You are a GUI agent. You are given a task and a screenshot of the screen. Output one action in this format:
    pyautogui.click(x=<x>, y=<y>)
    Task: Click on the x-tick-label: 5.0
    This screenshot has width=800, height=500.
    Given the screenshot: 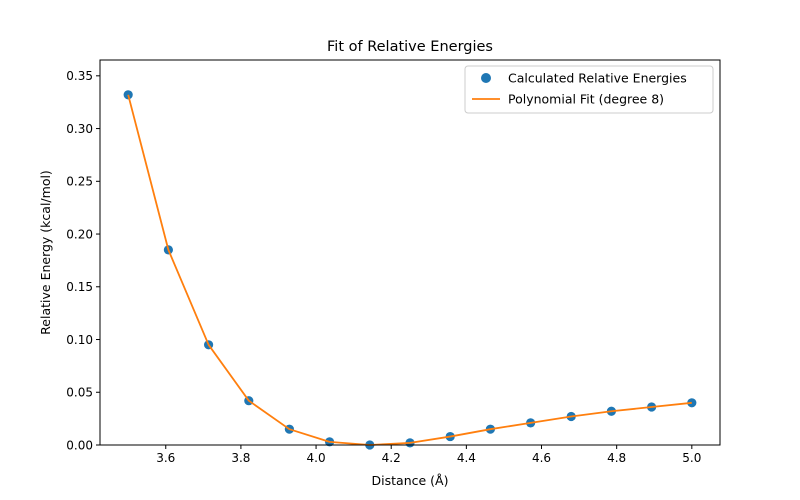 What is the action you would take?
    pyautogui.click(x=691, y=458)
    